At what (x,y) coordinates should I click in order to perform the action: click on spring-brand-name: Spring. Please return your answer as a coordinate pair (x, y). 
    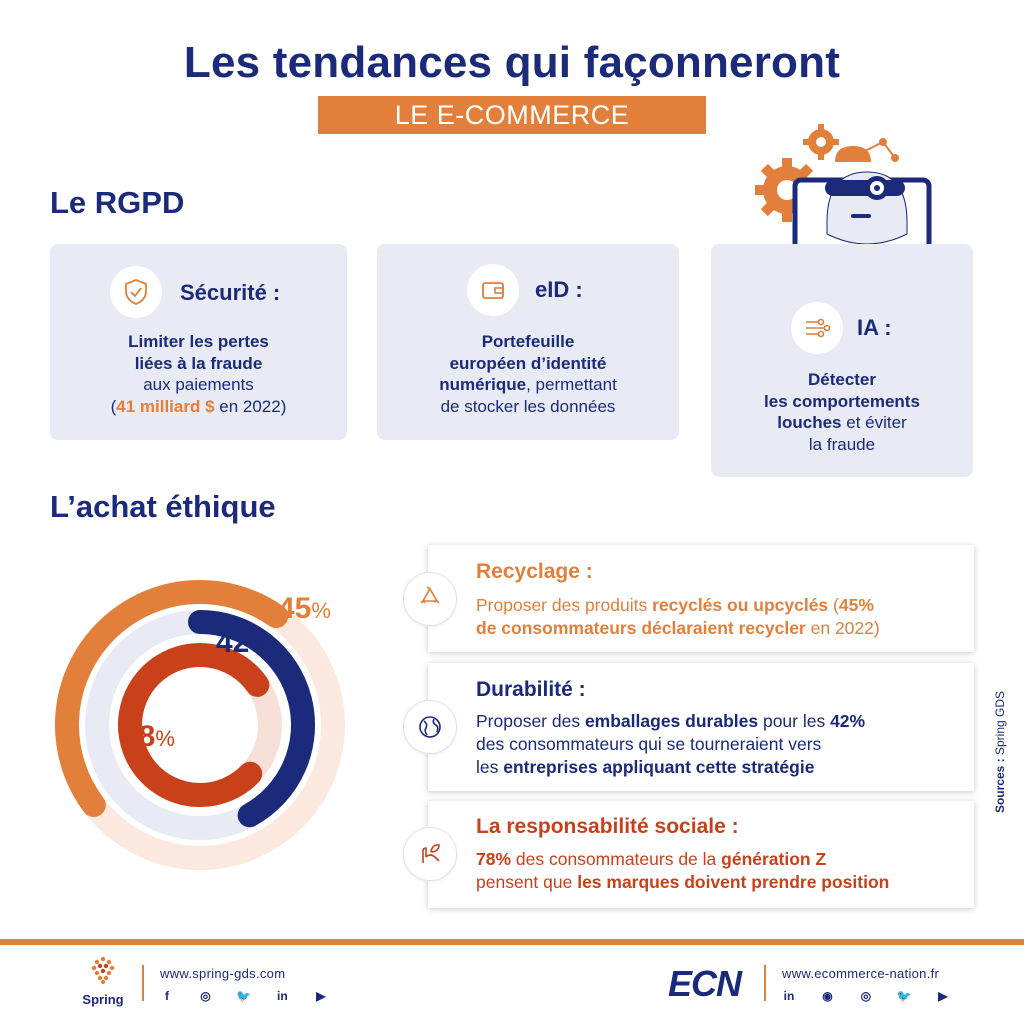
    Looking at the image, I should click on (103, 999).